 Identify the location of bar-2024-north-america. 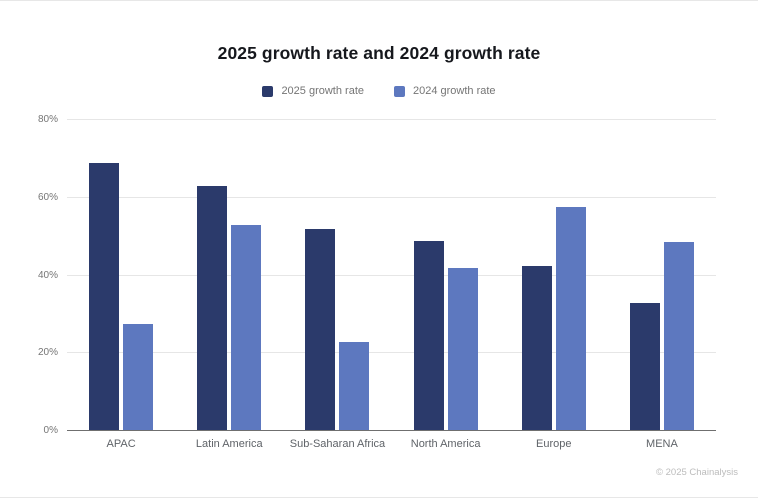
(462, 349).